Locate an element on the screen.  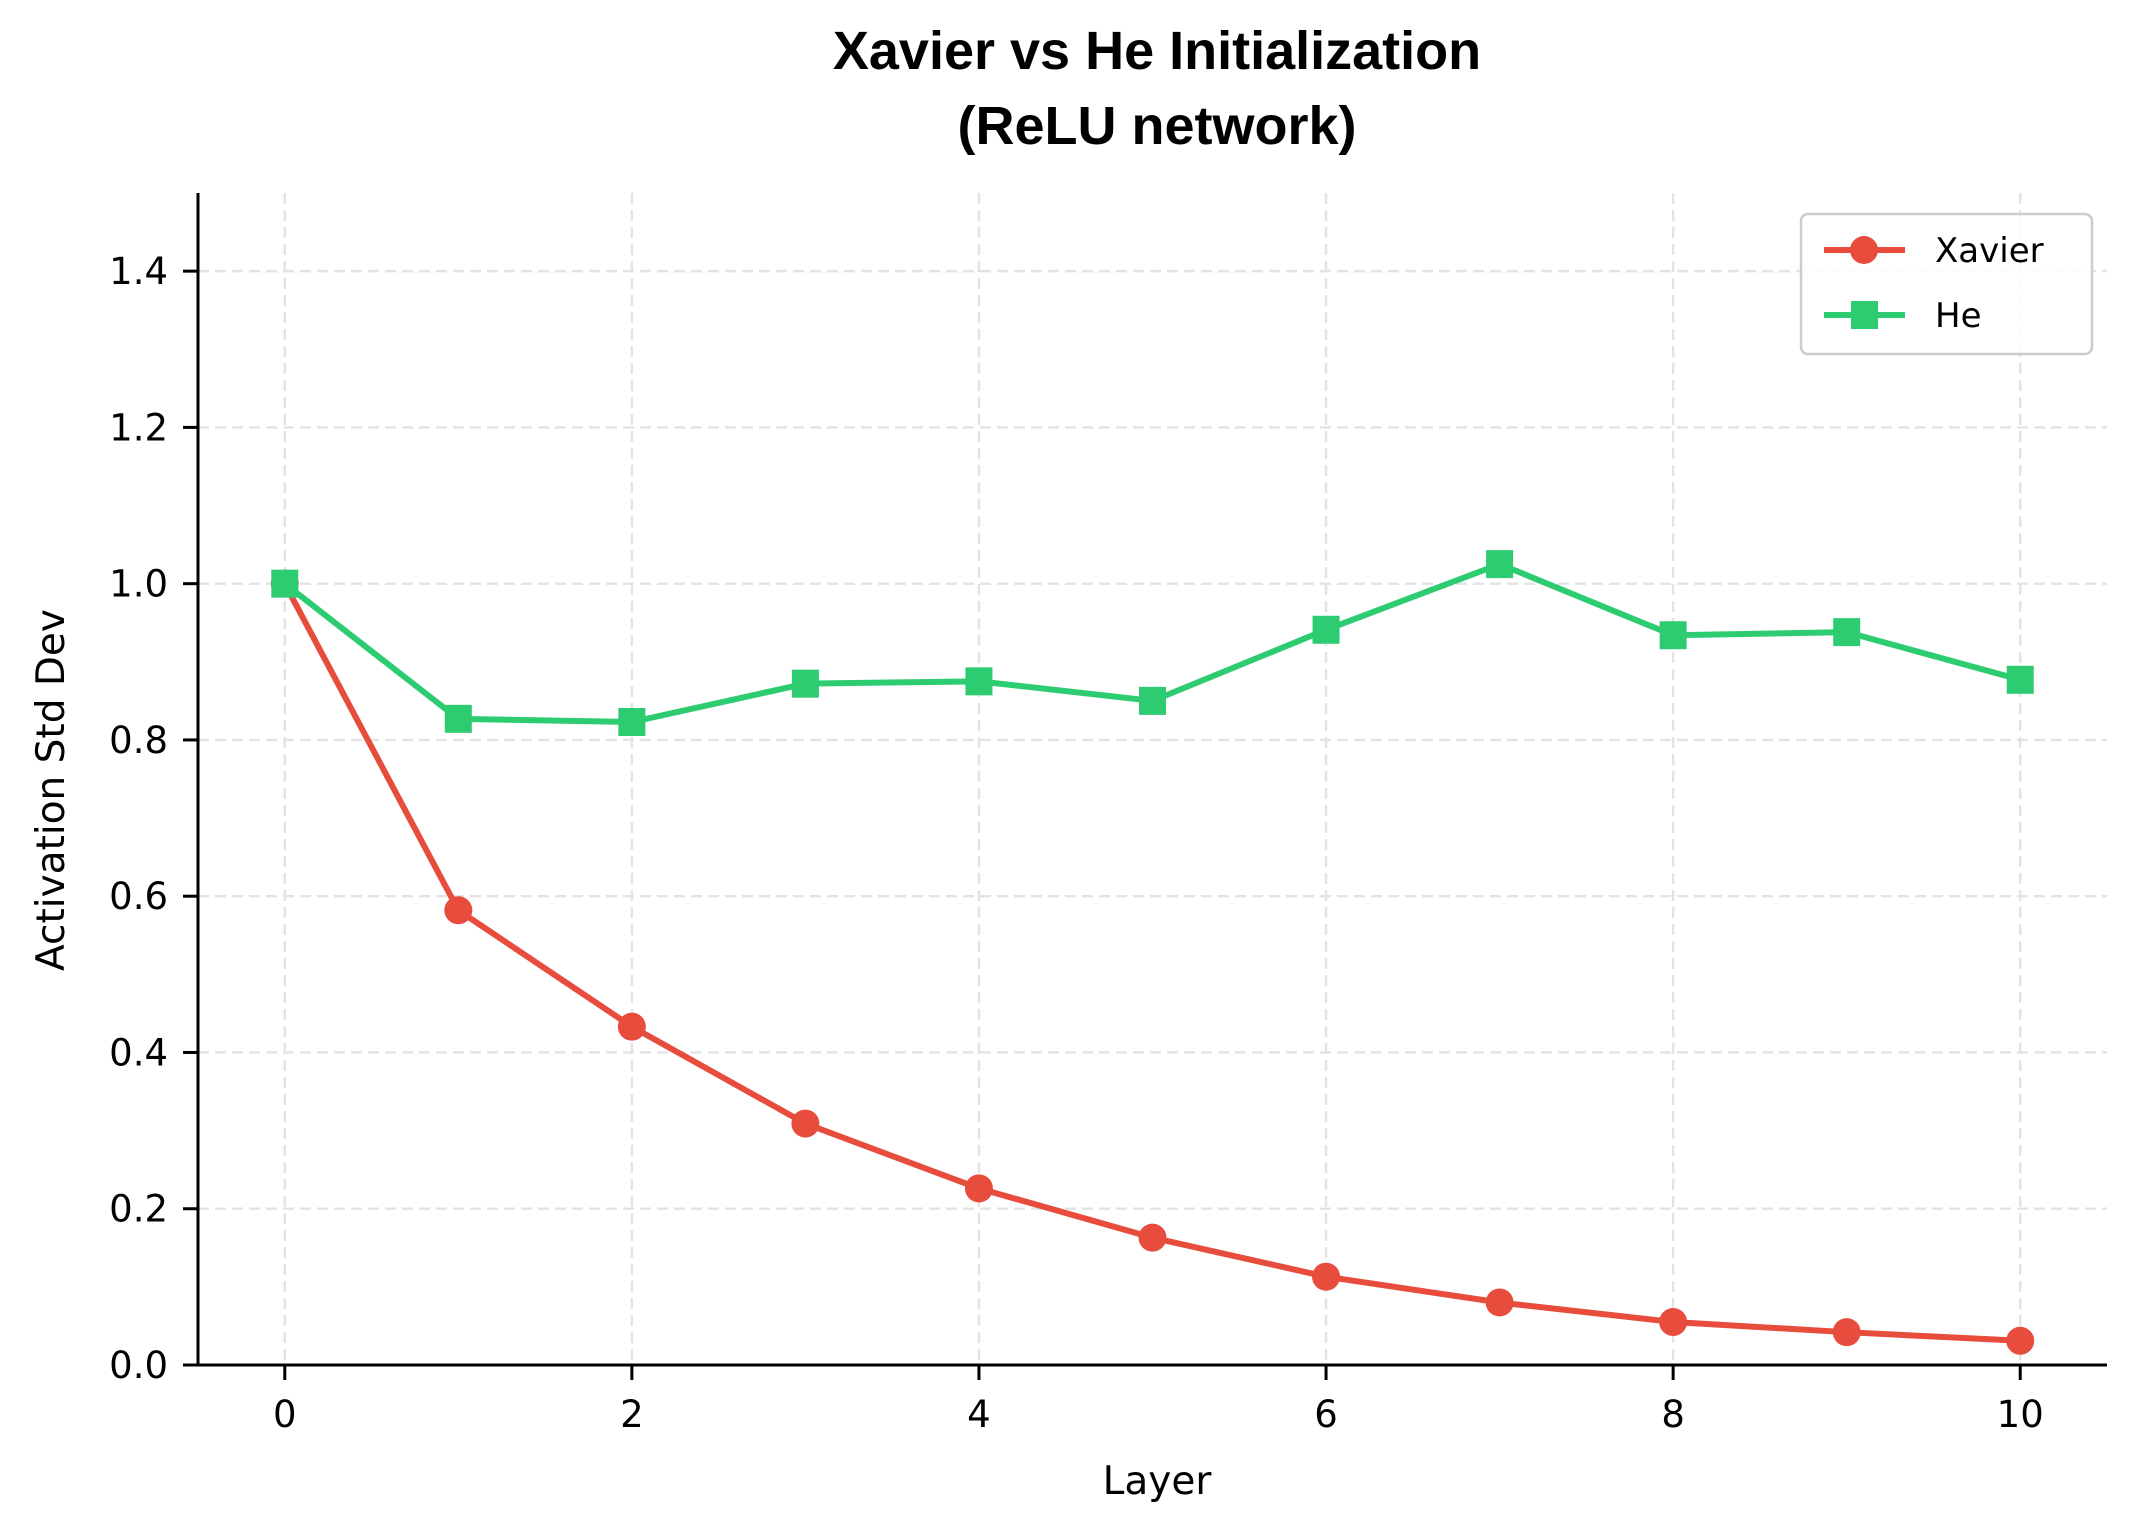
x-tick-label: 10 is located at coordinates (2020, 1414).